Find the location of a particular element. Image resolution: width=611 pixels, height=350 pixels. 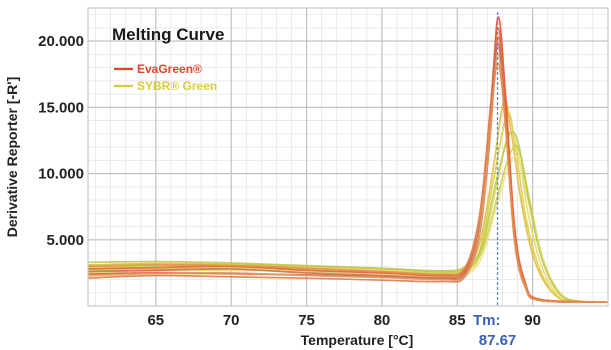

x-tick-label: 70 is located at coordinates (231, 320).